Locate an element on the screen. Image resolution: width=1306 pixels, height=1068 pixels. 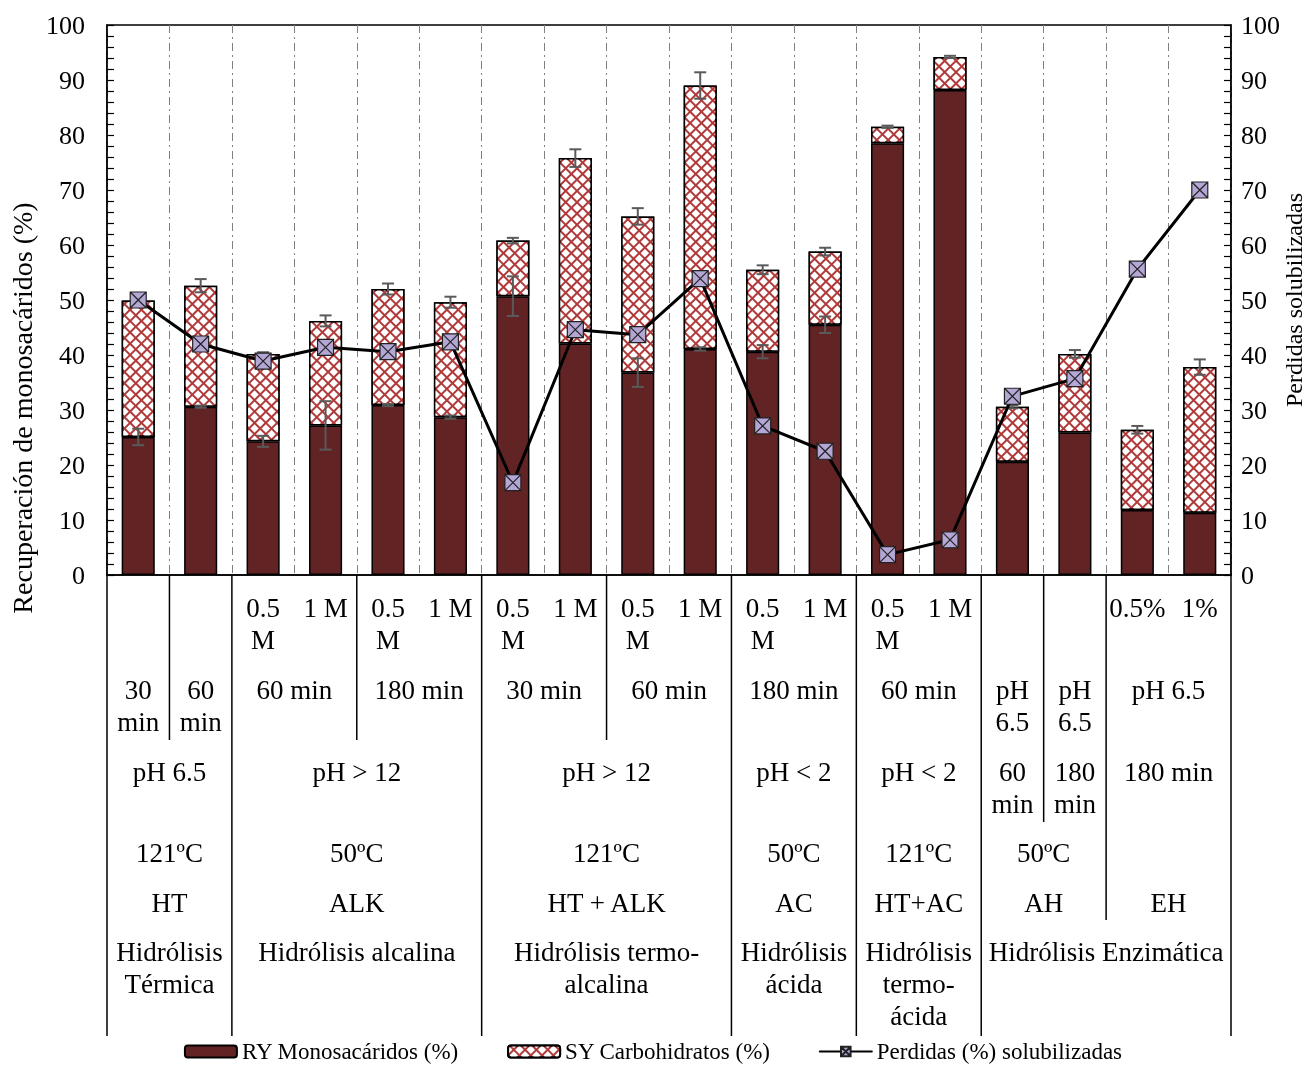
y-tick-label: 20 is located at coordinates (72, 465).